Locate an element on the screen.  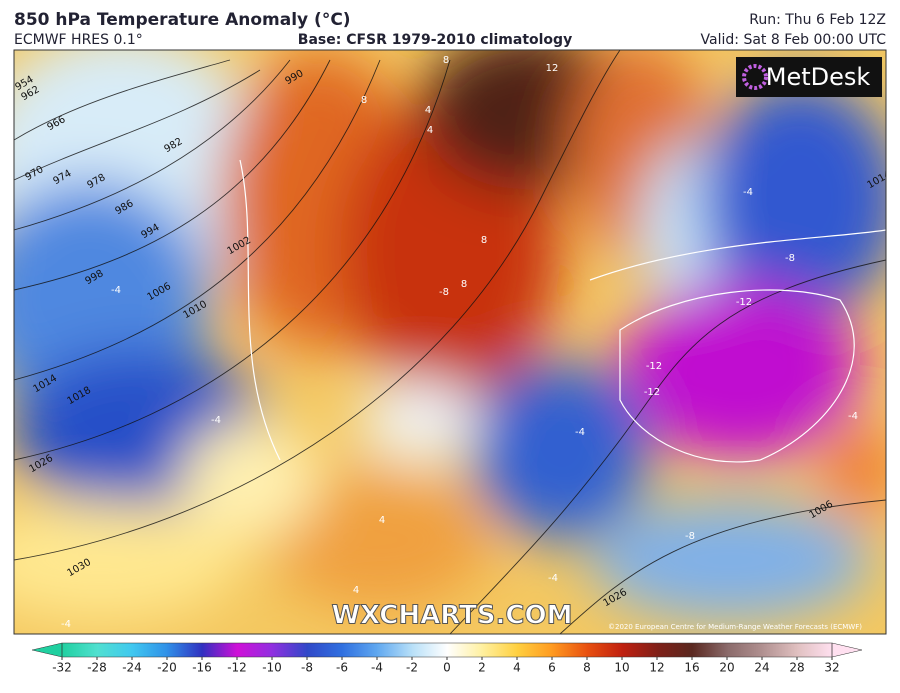
colorbar-tick-label: 4 is located at coordinates (517, 668).